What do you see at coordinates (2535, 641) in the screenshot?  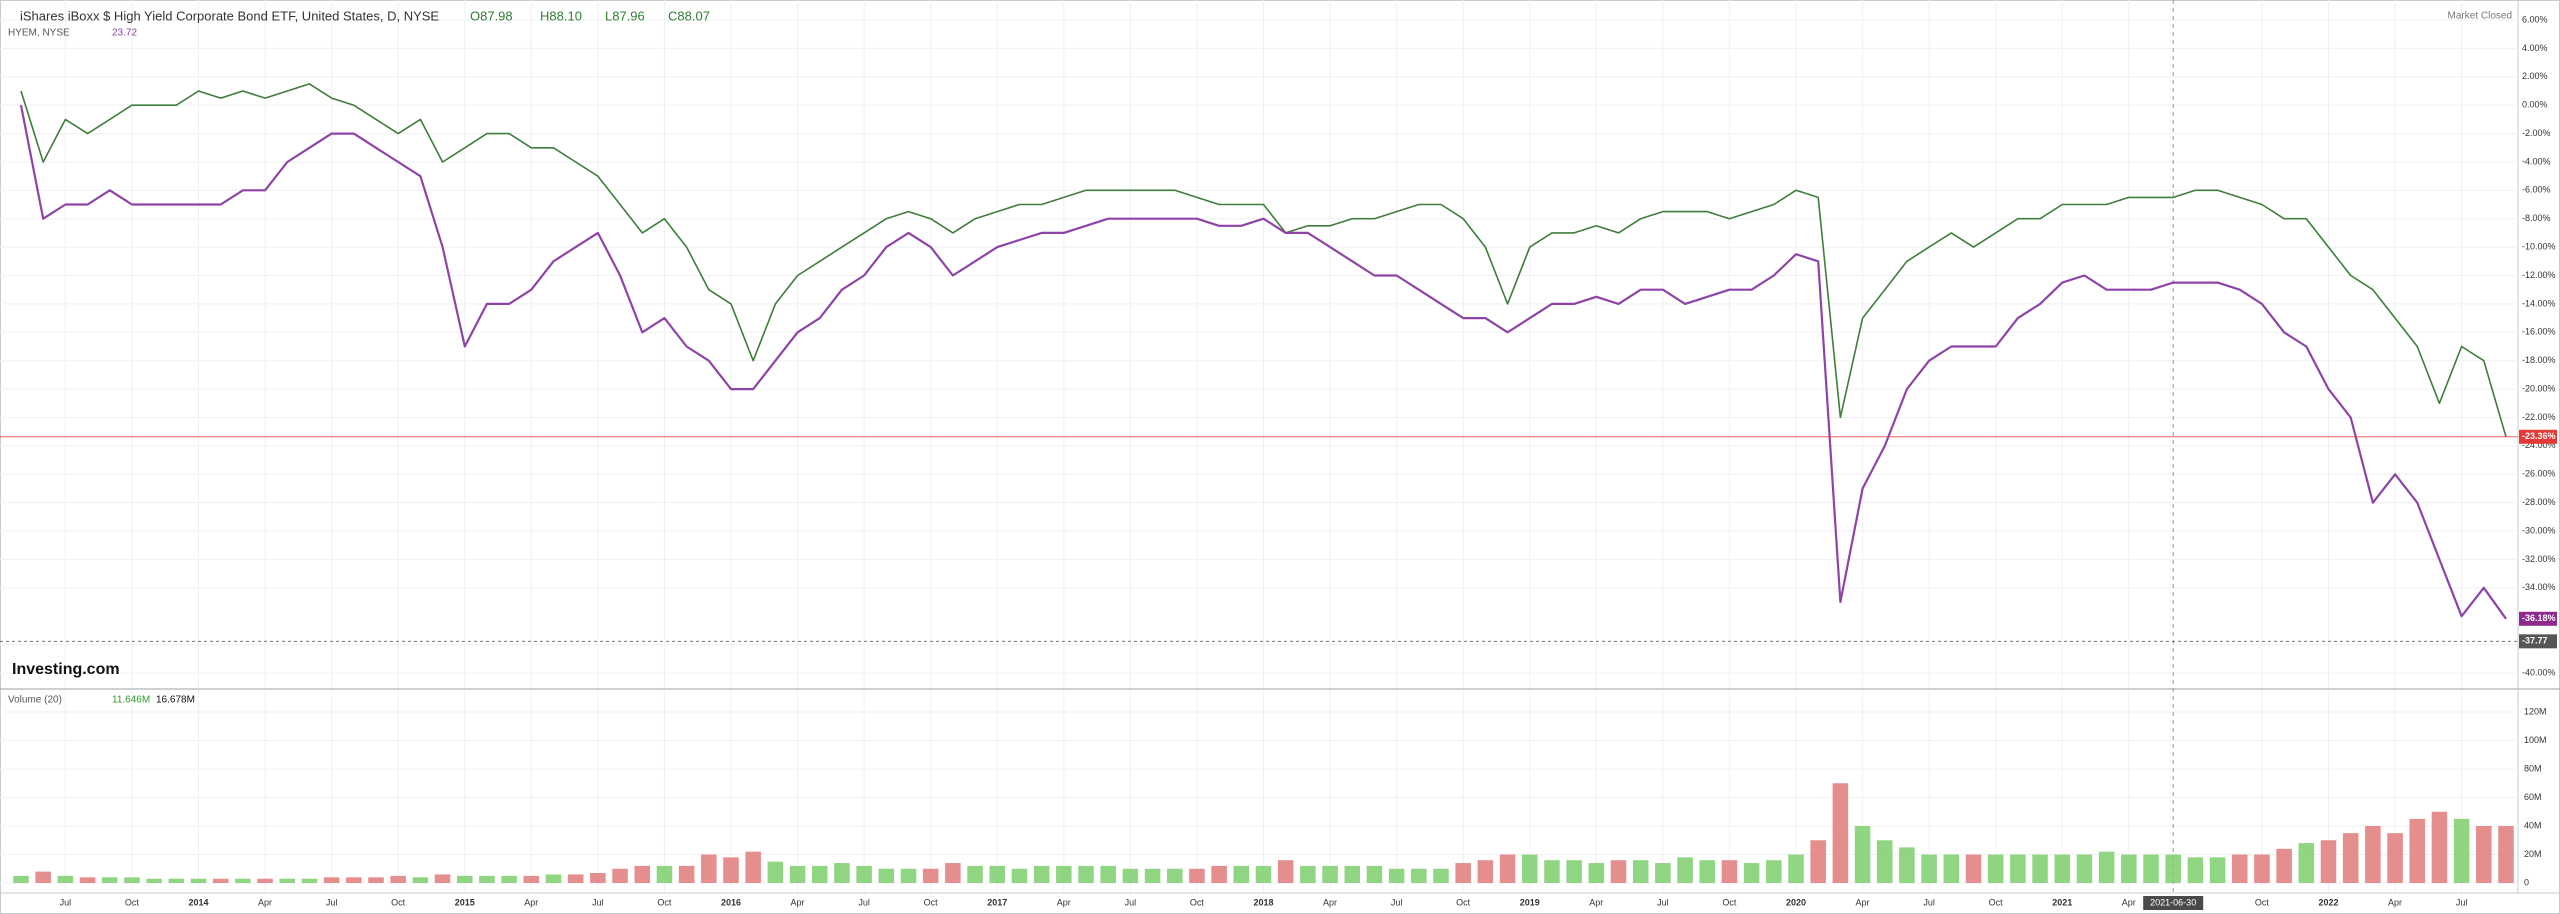 I see `price-tag: -37.77` at bounding box center [2535, 641].